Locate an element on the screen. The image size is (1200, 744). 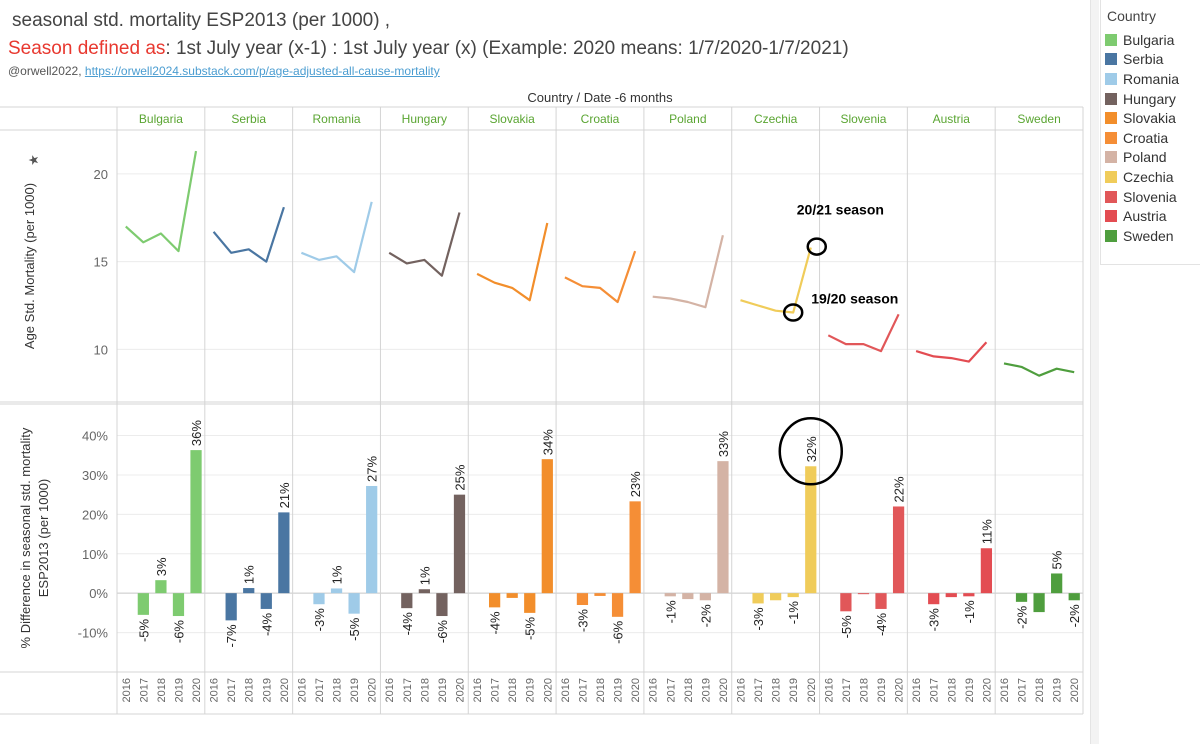
series-line-slovenia is located at coordinates (863, 333).